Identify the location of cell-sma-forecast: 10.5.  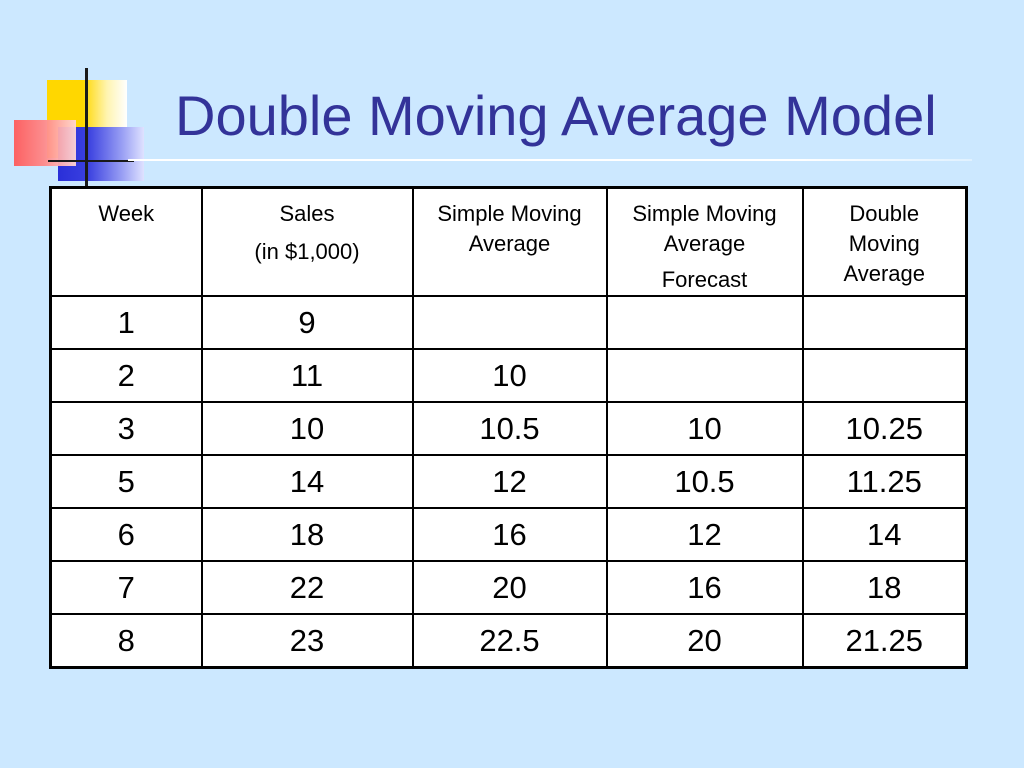
(704, 481).